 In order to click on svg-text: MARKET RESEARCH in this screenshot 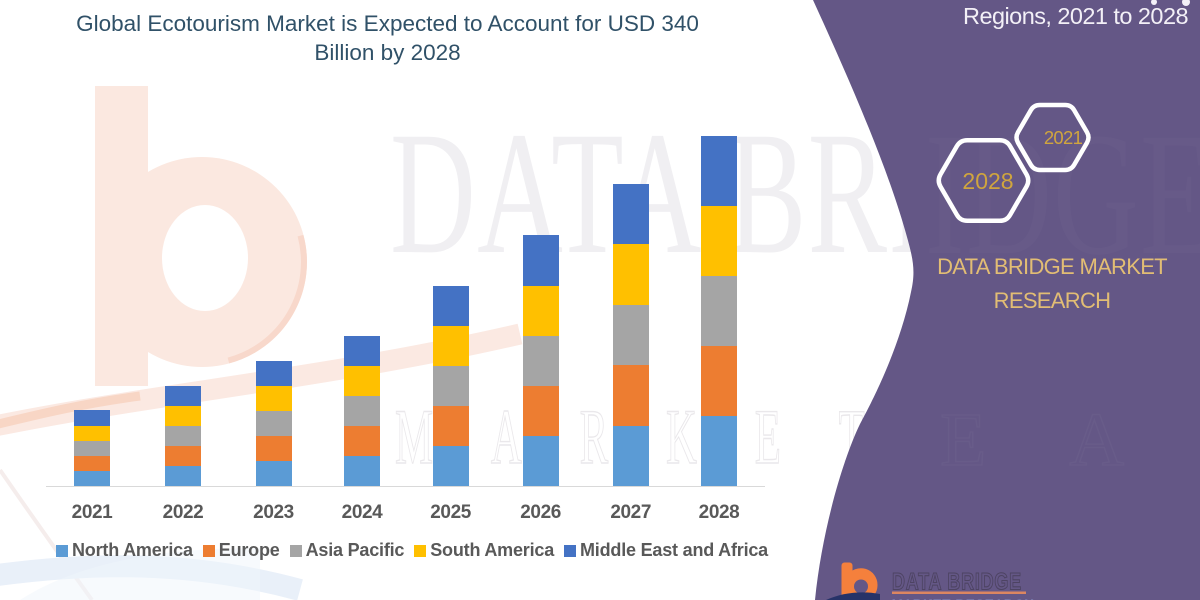, I will do `click(963, 599)`.